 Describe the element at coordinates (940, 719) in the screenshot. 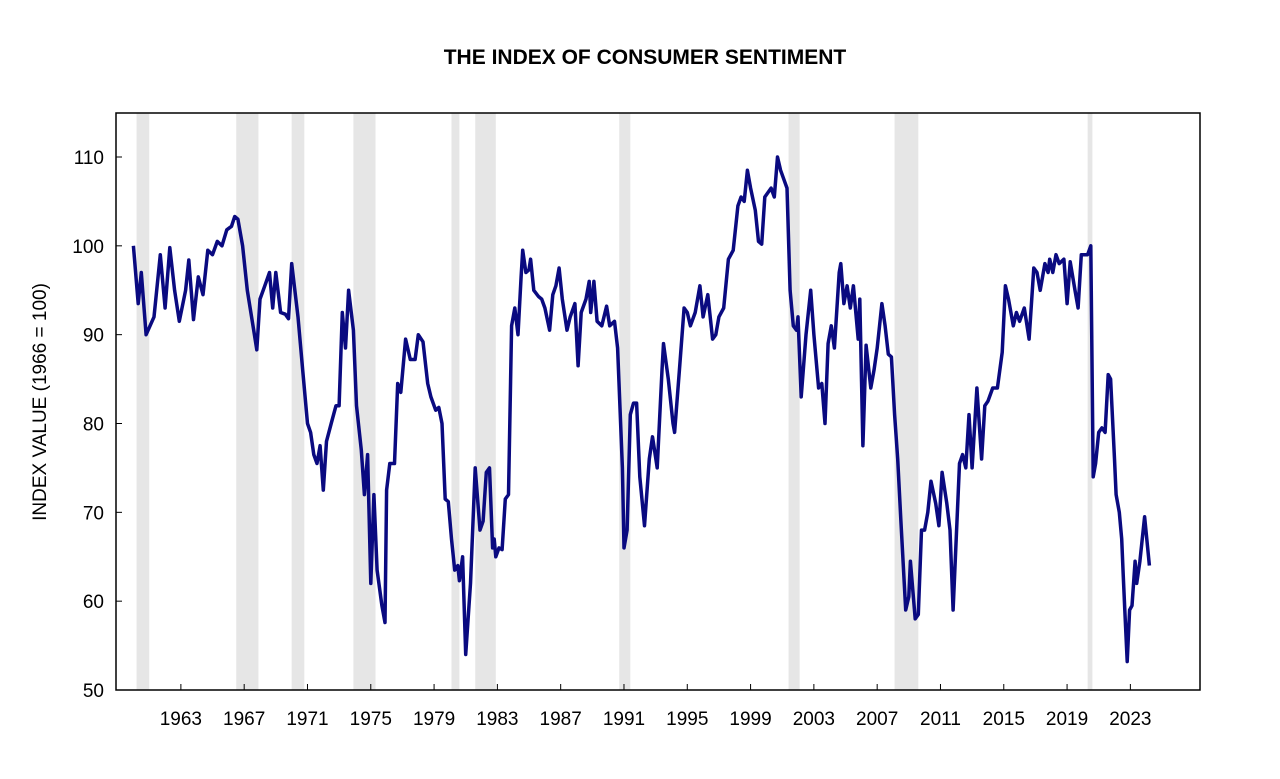

I see `x-tick-label: 2011` at that location.